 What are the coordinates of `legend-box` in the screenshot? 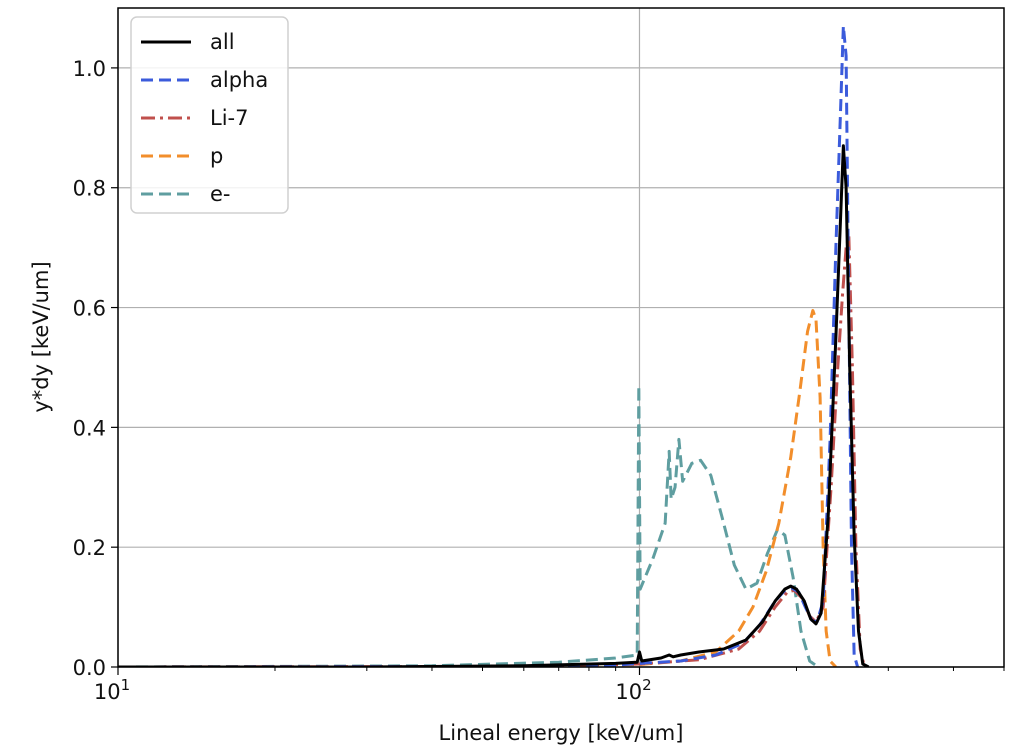 It's located at (209, 115).